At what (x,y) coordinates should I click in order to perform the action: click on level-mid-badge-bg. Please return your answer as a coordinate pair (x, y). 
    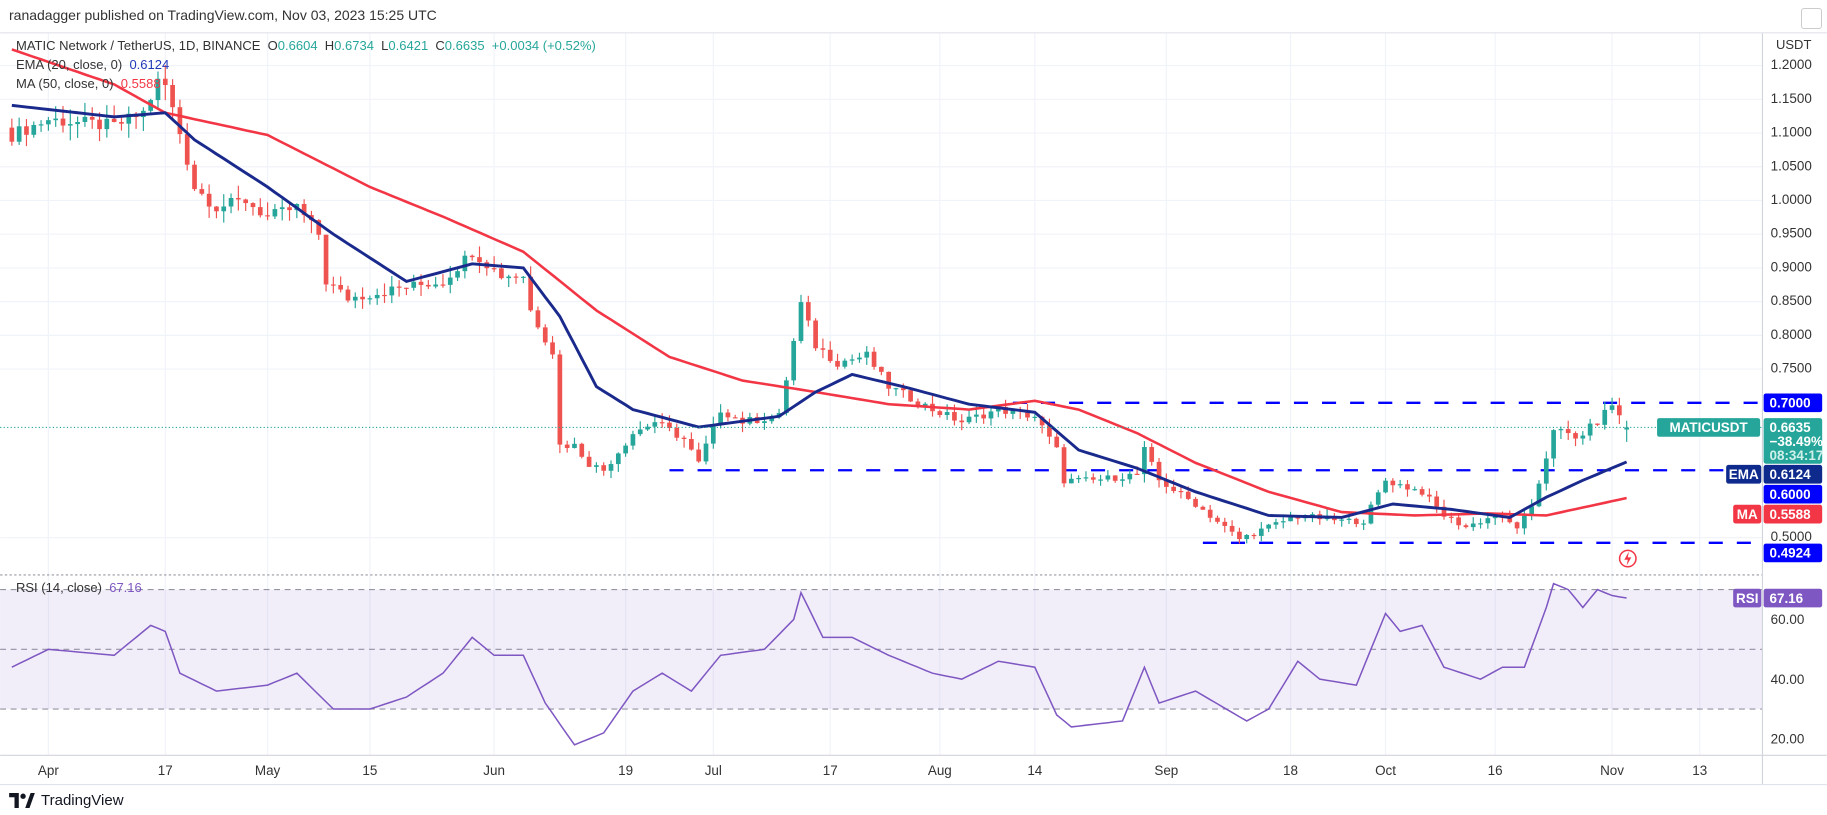
    Looking at the image, I should click on (1793, 494).